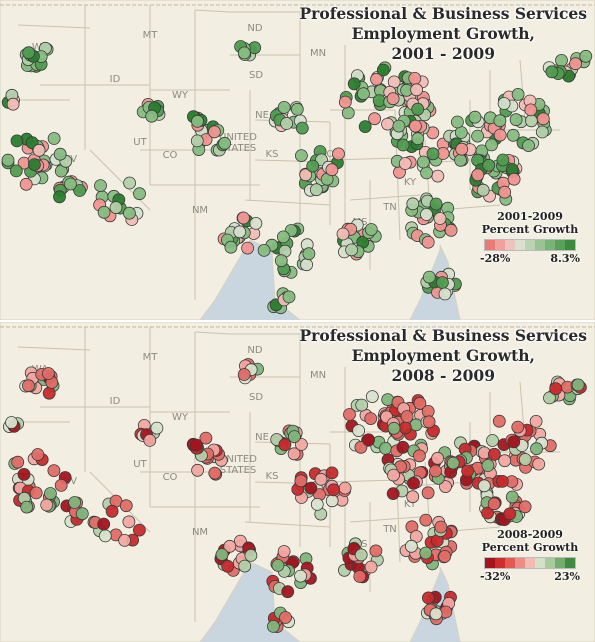 The image size is (595, 642). What do you see at coordinates (318, 53) in the screenshot?
I see `state-label: MN` at bounding box center [318, 53].